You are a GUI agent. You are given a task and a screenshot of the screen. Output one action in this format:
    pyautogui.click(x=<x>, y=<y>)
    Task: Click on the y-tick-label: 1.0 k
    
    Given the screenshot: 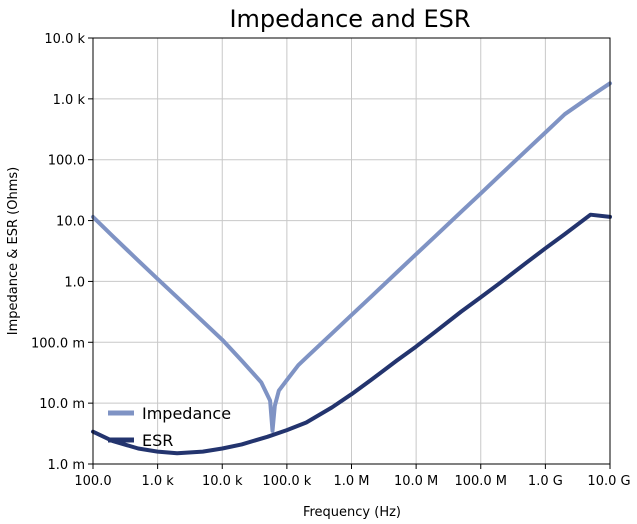 What is the action you would take?
    pyautogui.click(x=69, y=100)
    